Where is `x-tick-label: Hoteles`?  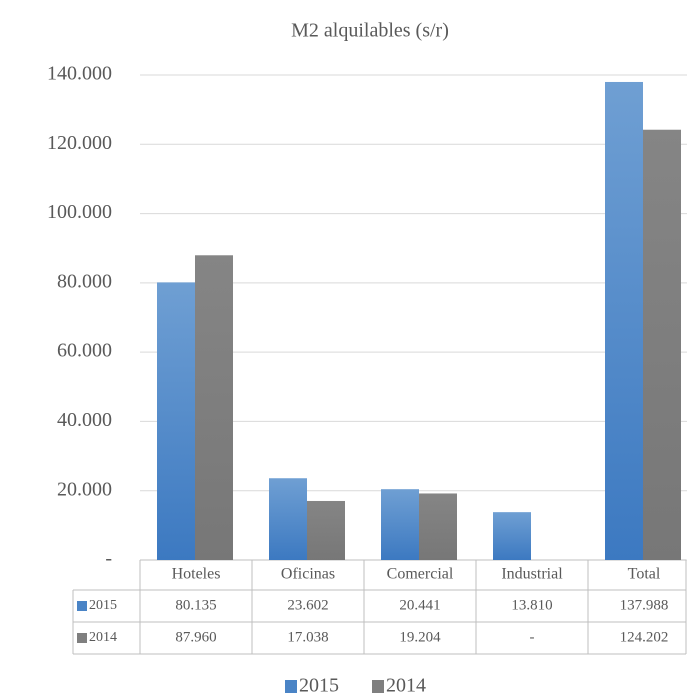 x-tick-label: Hoteles is located at coordinates (196, 574).